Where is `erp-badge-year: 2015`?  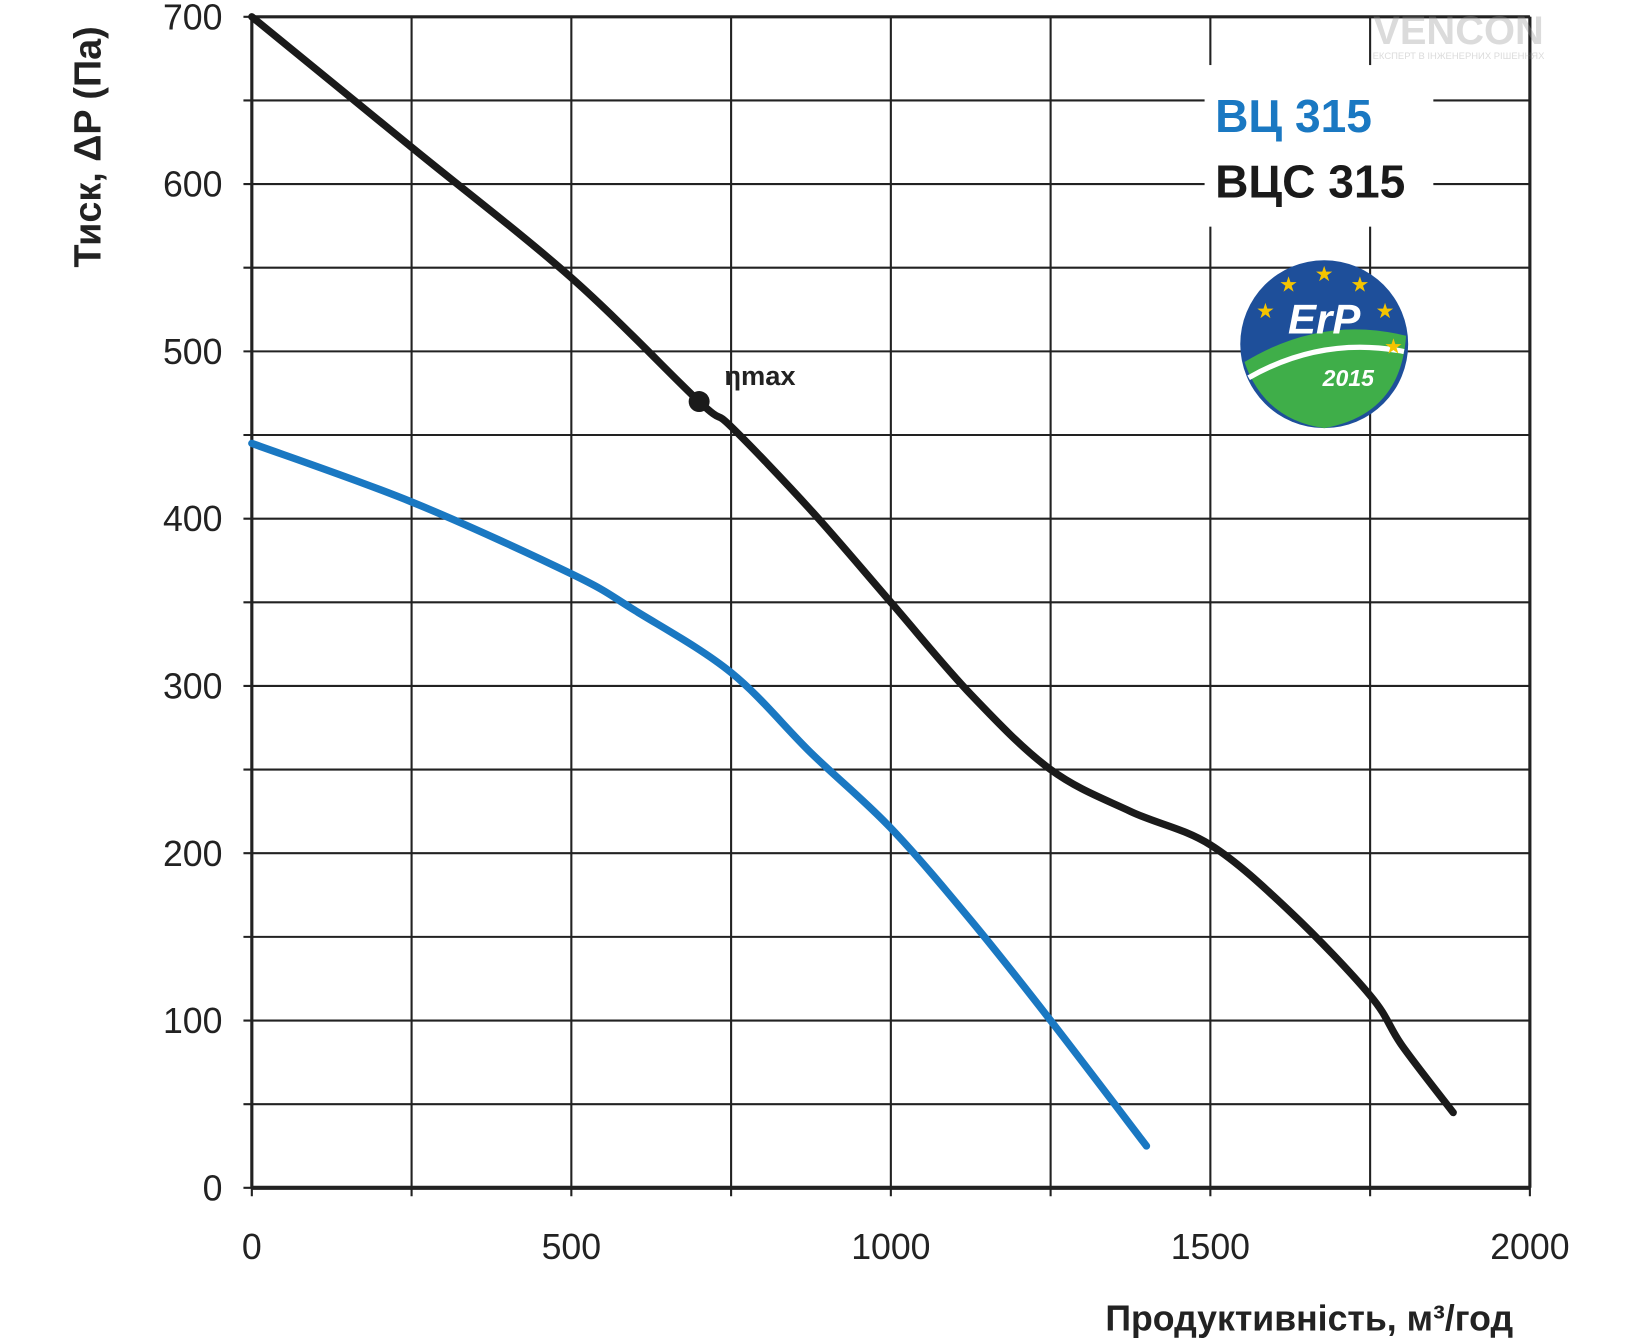
erp-badge-year: 2015 is located at coordinates (1349, 378).